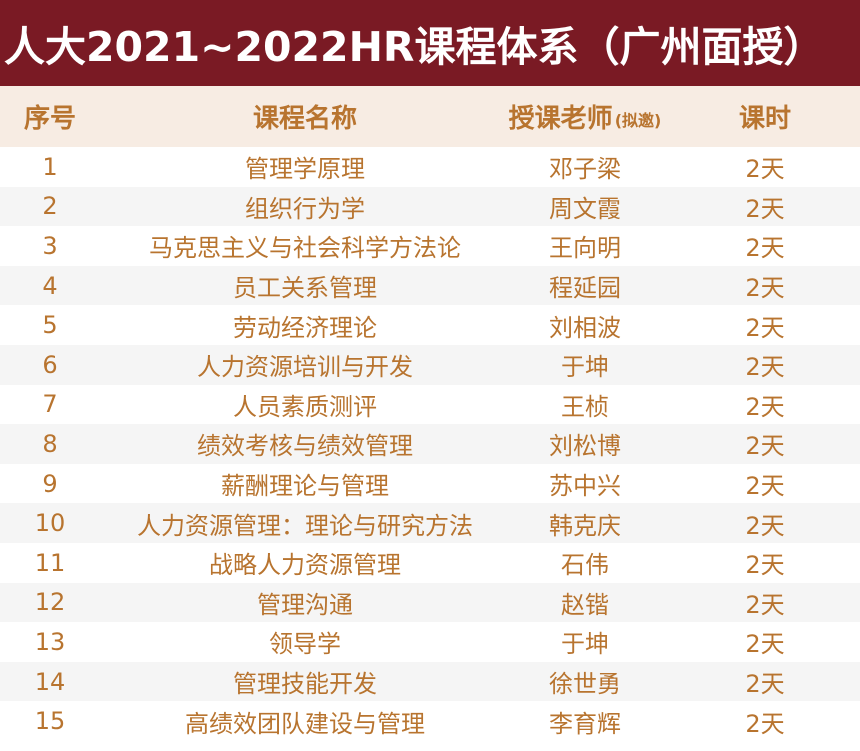 Image resolution: width=860 pixels, height=751 pixels. Describe the element at coordinates (50, 364) in the screenshot. I see `row-index: 6` at that location.